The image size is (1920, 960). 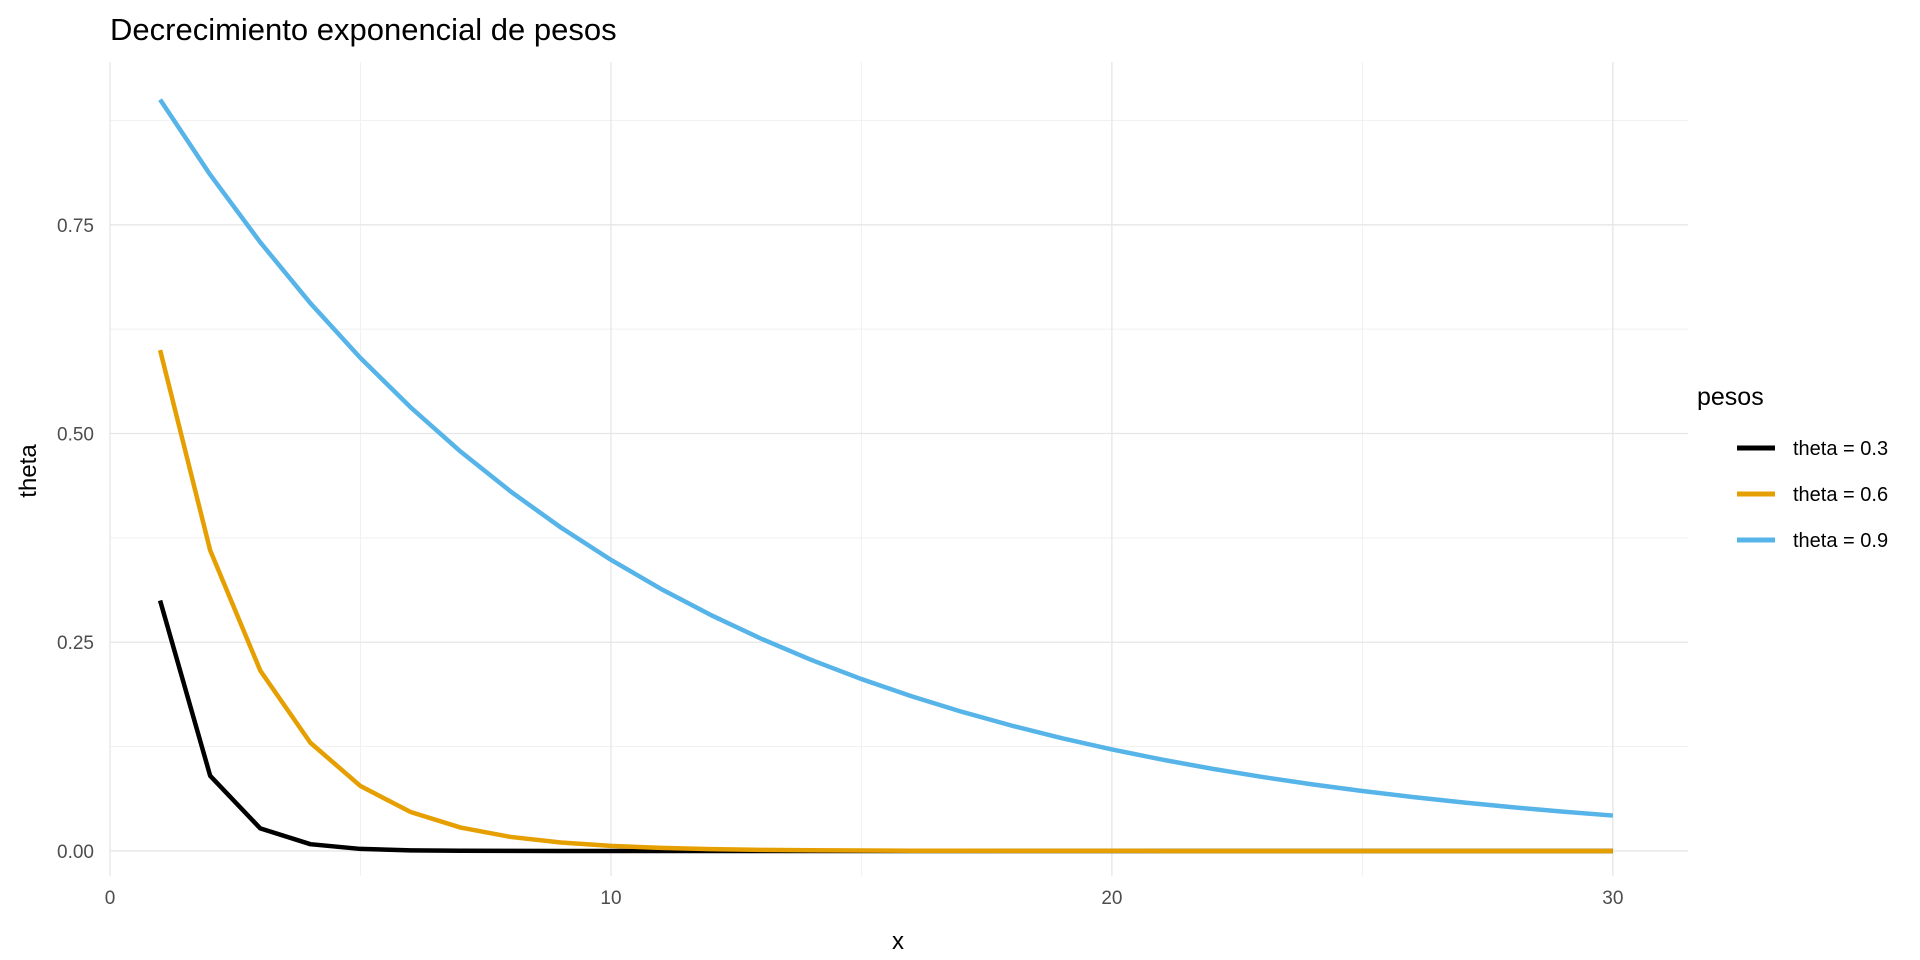 What do you see at coordinates (898, 941) in the screenshot?
I see `x-axis-title: x` at bounding box center [898, 941].